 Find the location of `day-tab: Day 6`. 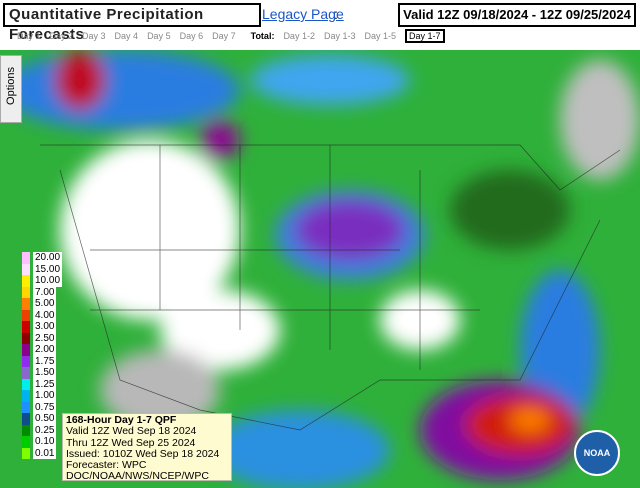

day-tab: Day 6 is located at coordinates (191, 36).